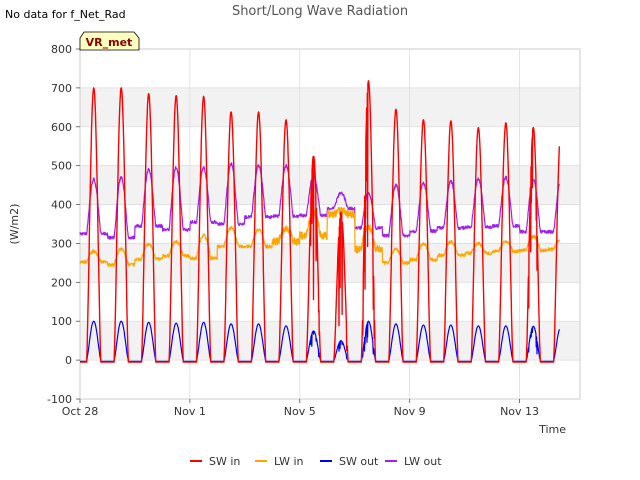 The height and width of the screenshot is (480, 640). What do you see at coordinates (61, 127) in the screenshot?
I see `y-tick-label: 600` at bounding box center [61, 127].